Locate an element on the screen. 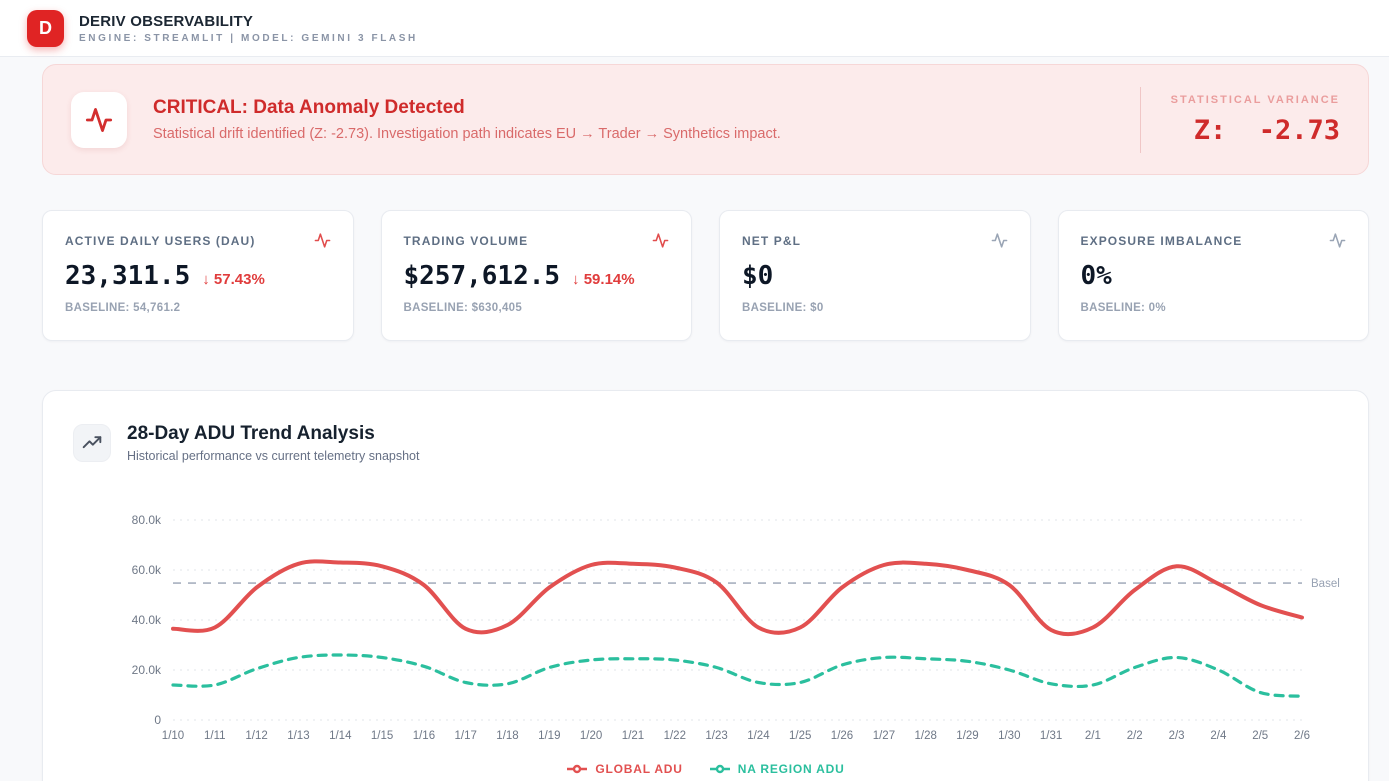 The image size is (1389, 781). metric-baseline: BASELINE: $0 is located at coordinates (783, 308).